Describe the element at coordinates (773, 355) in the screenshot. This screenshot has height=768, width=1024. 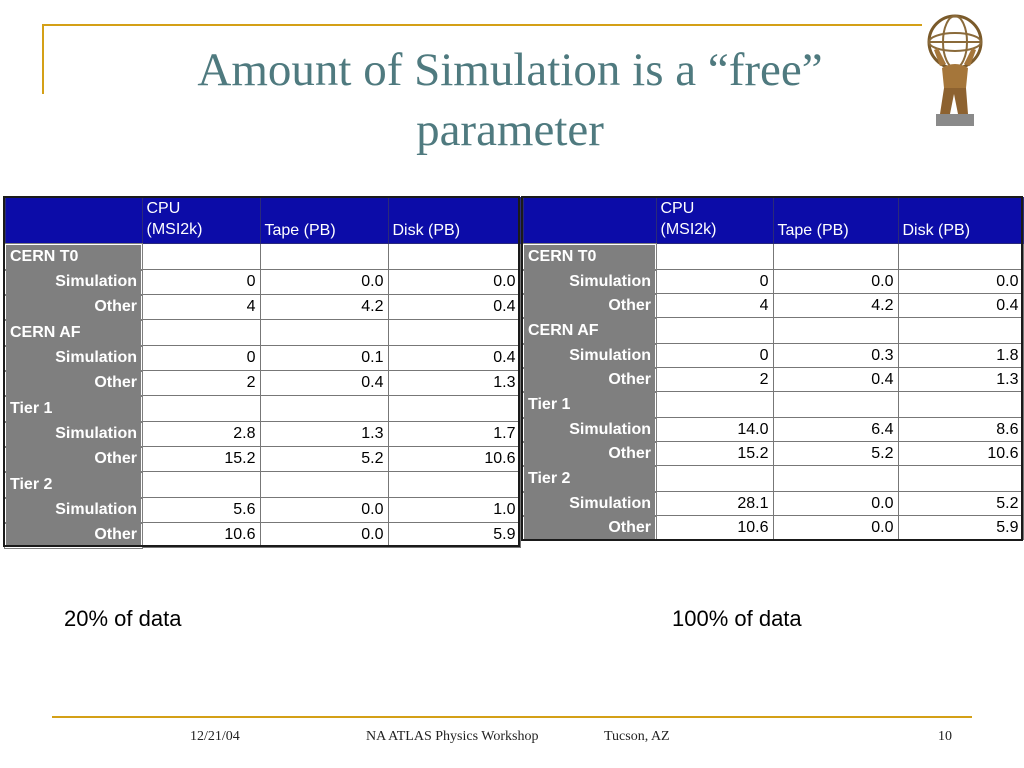
I see `table-row: Simulation 0 0.3 1.8` at that location.